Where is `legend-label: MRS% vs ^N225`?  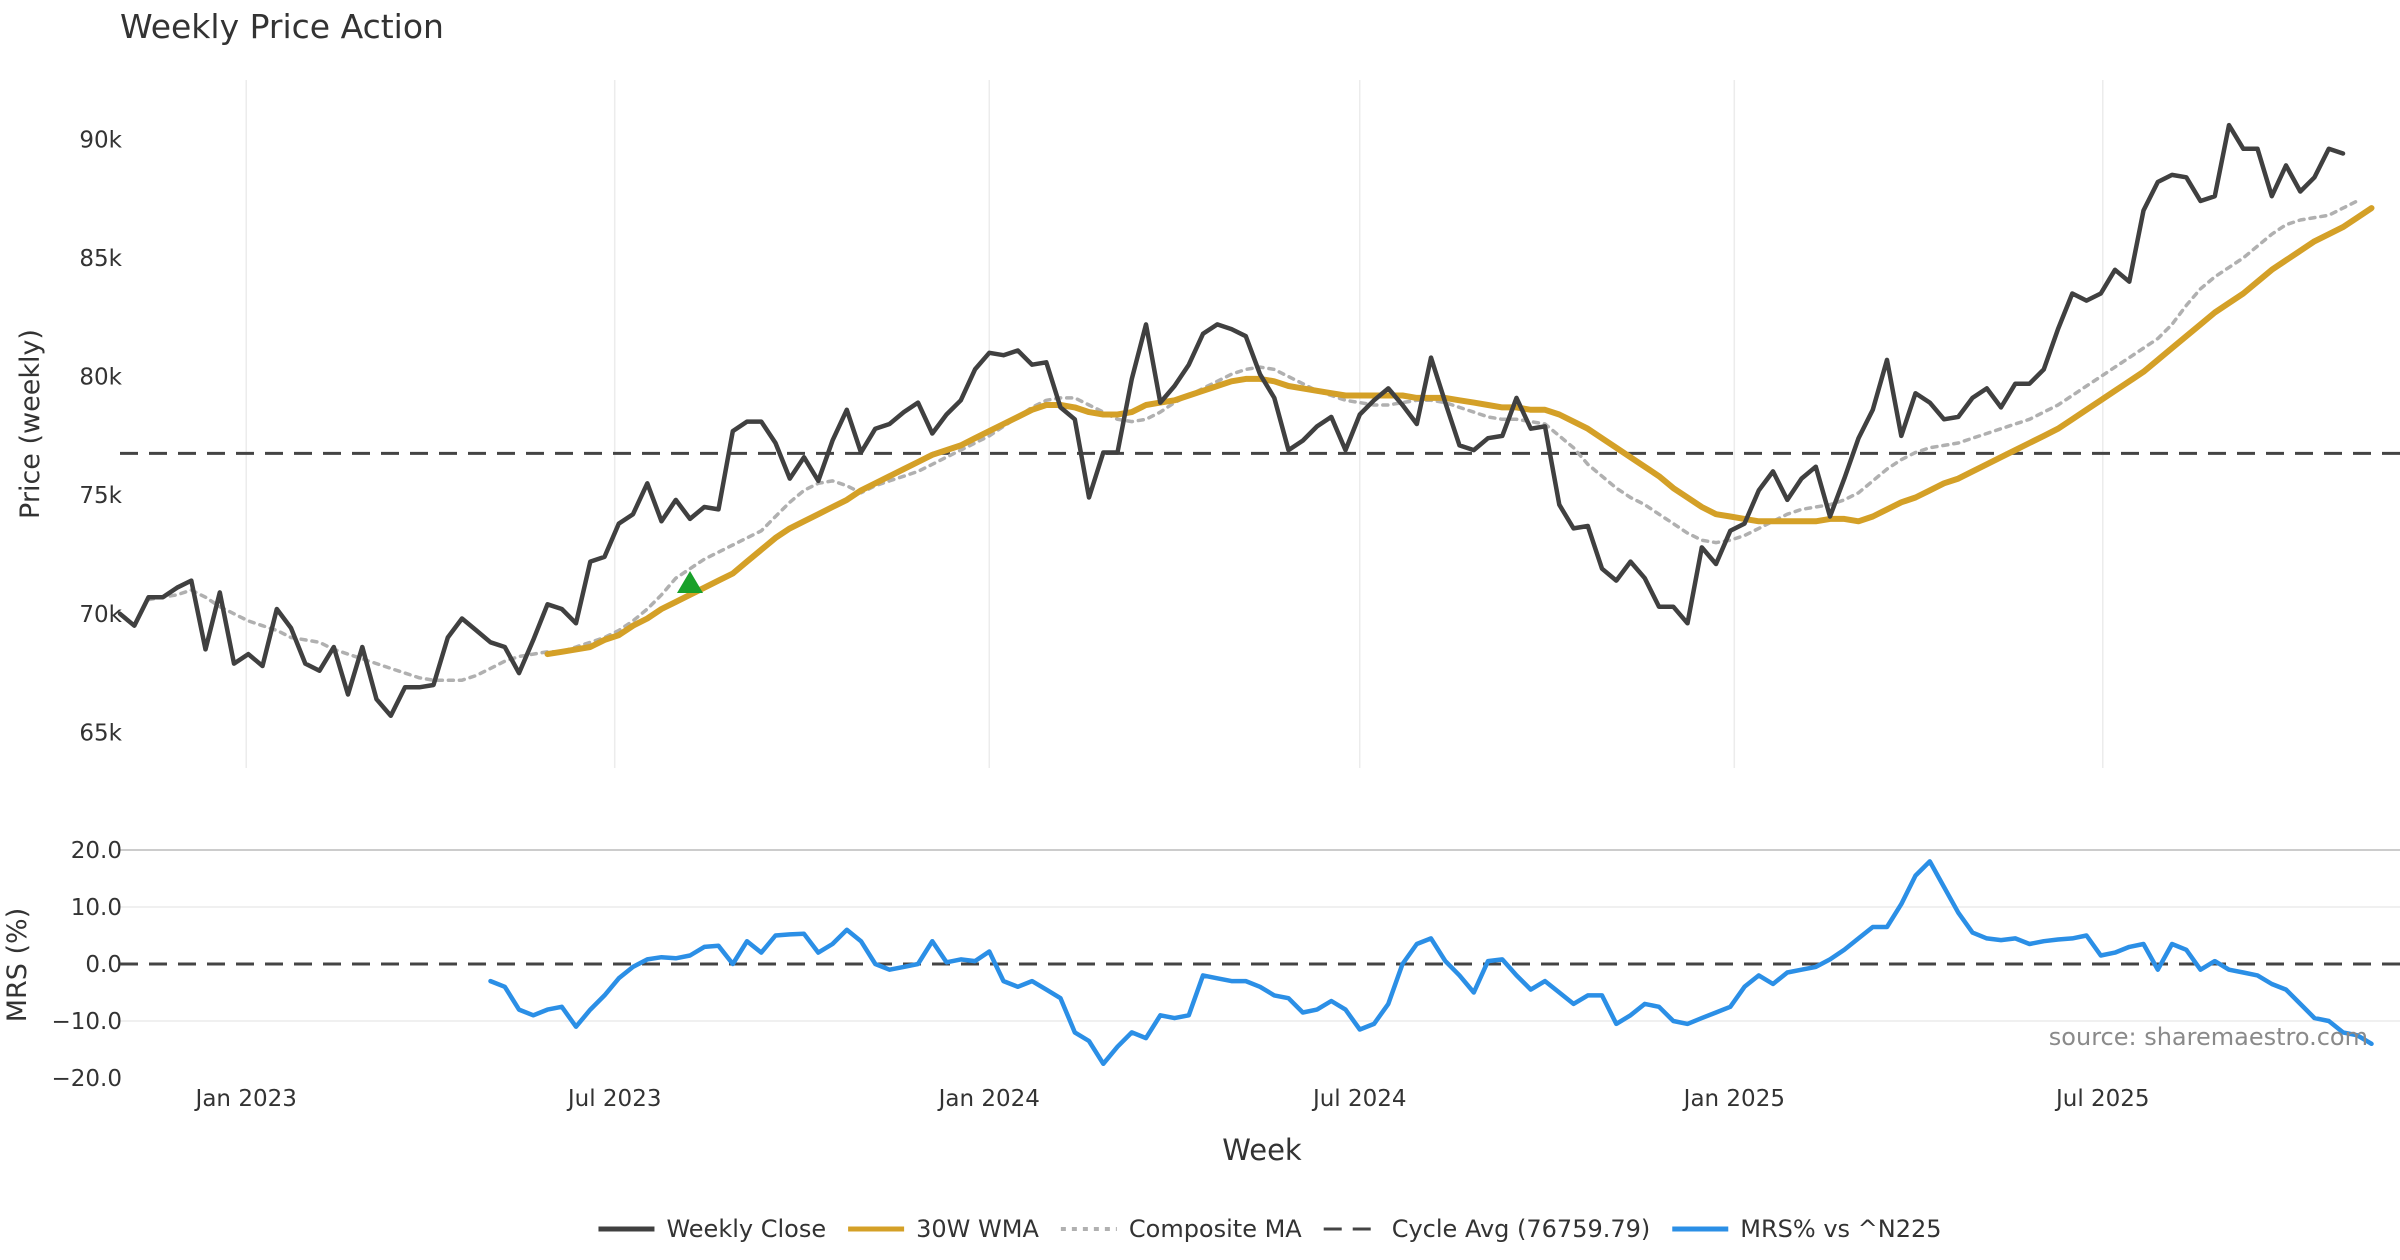
legend-label: MRS% vs ^N225 is located at coordinates (1840, 1229).